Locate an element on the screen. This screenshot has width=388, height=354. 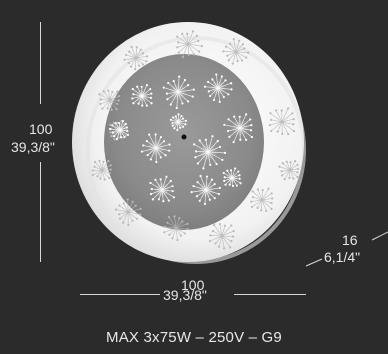
inner-sparkle-group is located at coordinates (180, 139).